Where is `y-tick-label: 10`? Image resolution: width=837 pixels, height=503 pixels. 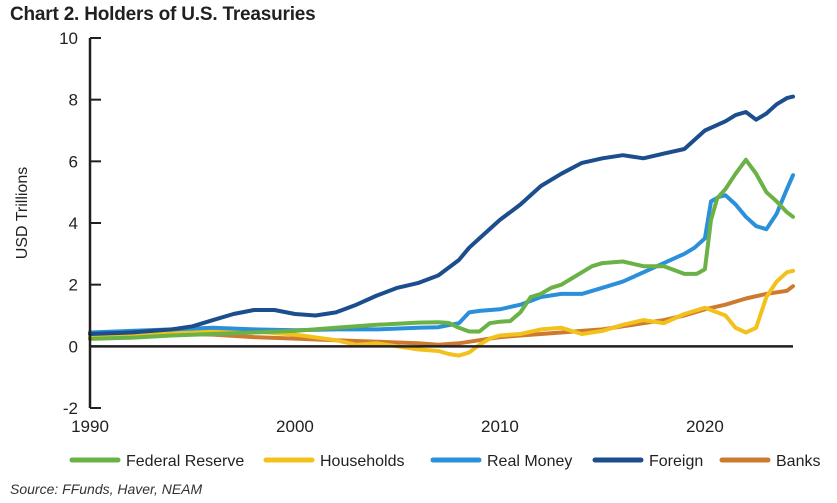 y-tick-label: 10 is located at coordinates (68, 38).